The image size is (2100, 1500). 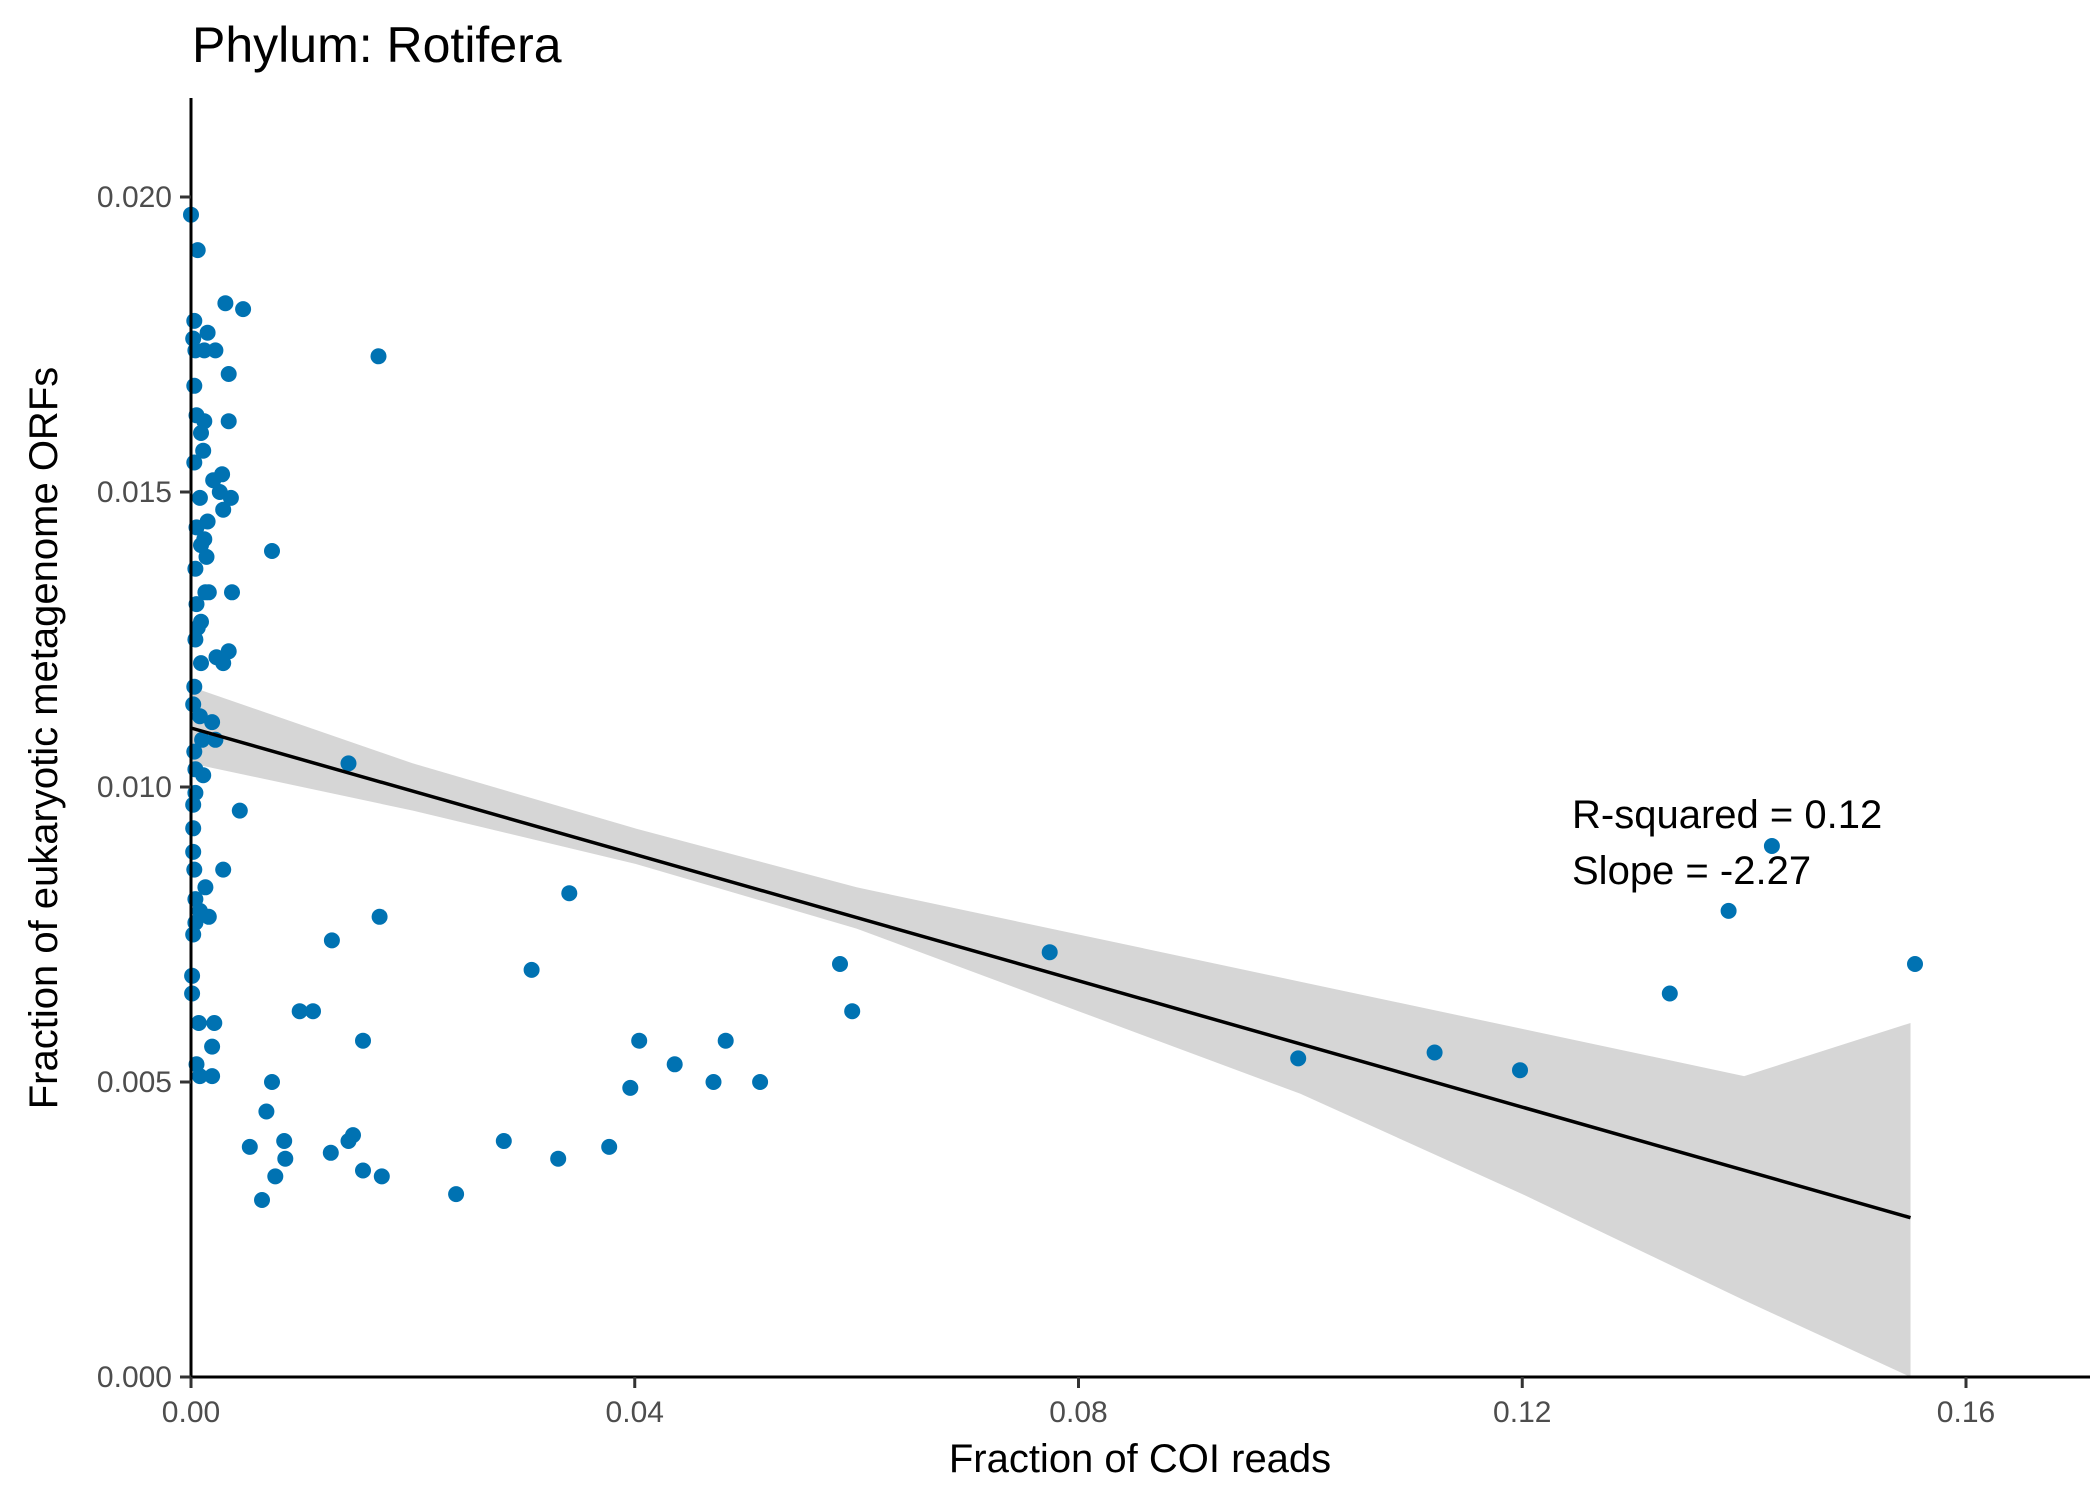 What do you see at coordinates (134, 492) in the screenshot?
I see `y-tick-label: 0.015` at bounding box center [134, 492].